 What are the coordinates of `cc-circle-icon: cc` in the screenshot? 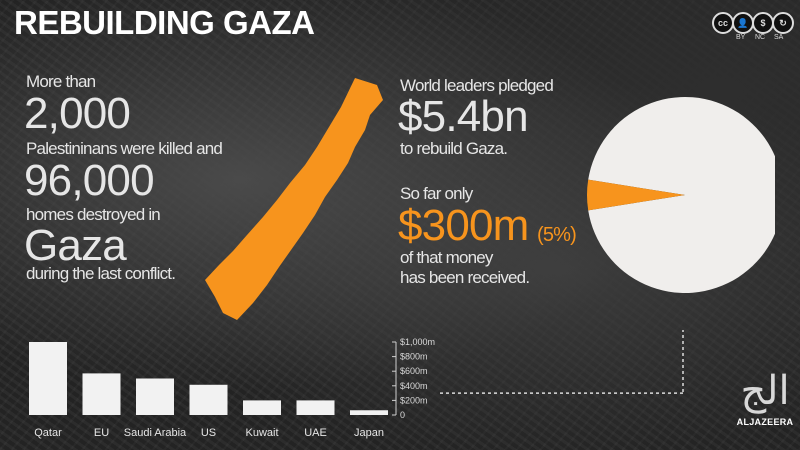 It's located at (723, 23).